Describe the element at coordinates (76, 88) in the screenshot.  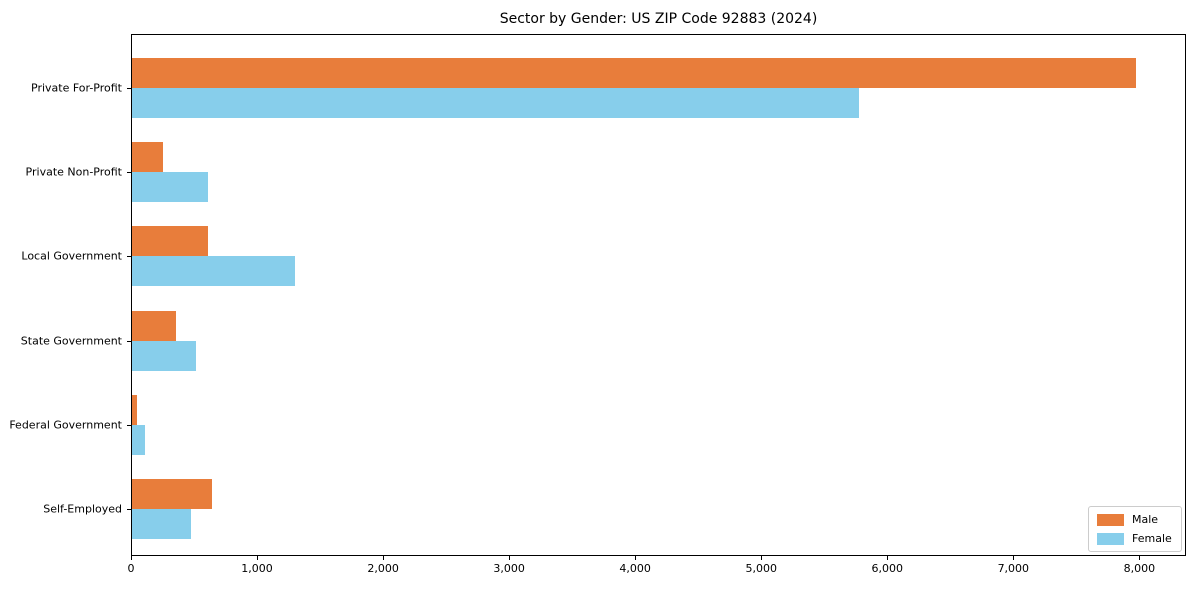
I see `y-tick-label: Private For-Profit` at that location.